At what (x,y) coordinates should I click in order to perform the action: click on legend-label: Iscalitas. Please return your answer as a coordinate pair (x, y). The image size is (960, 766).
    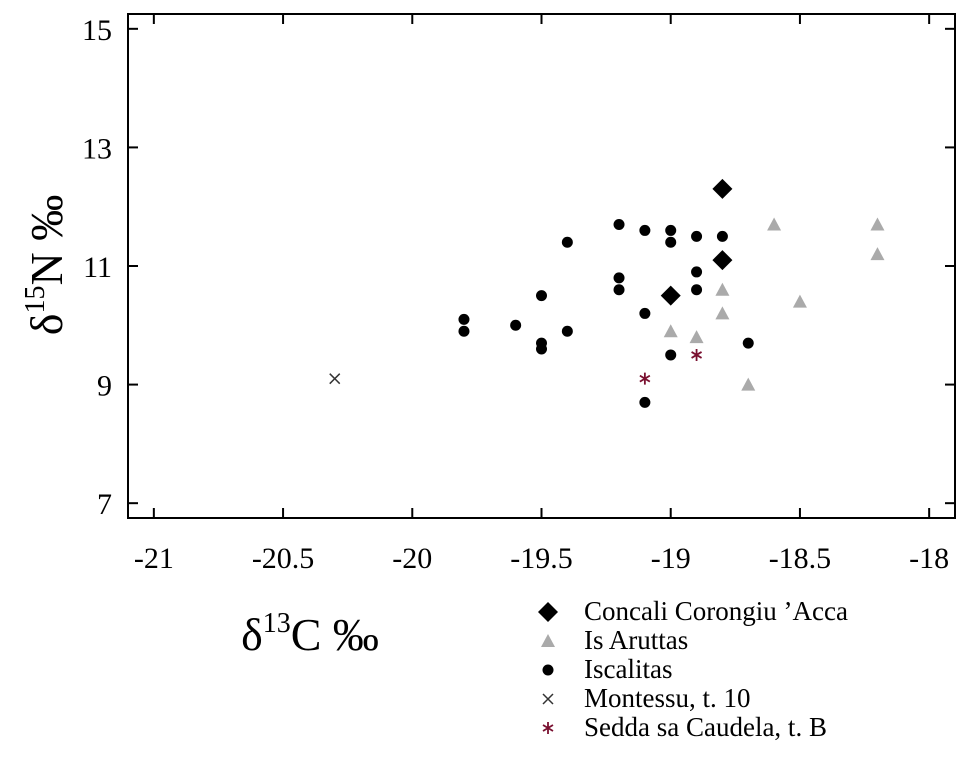
    Looking at the image, I should click on (628, 669).